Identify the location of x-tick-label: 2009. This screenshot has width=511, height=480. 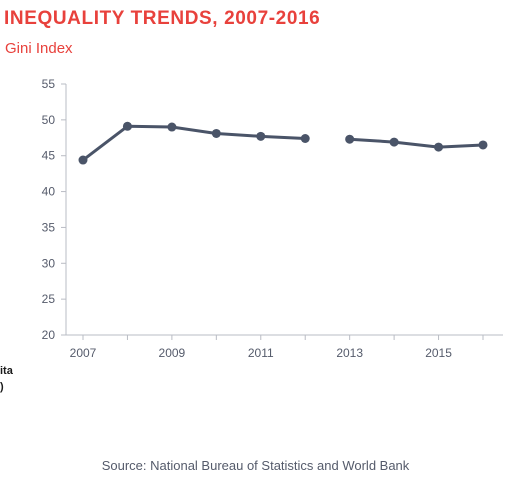
(172, 353).